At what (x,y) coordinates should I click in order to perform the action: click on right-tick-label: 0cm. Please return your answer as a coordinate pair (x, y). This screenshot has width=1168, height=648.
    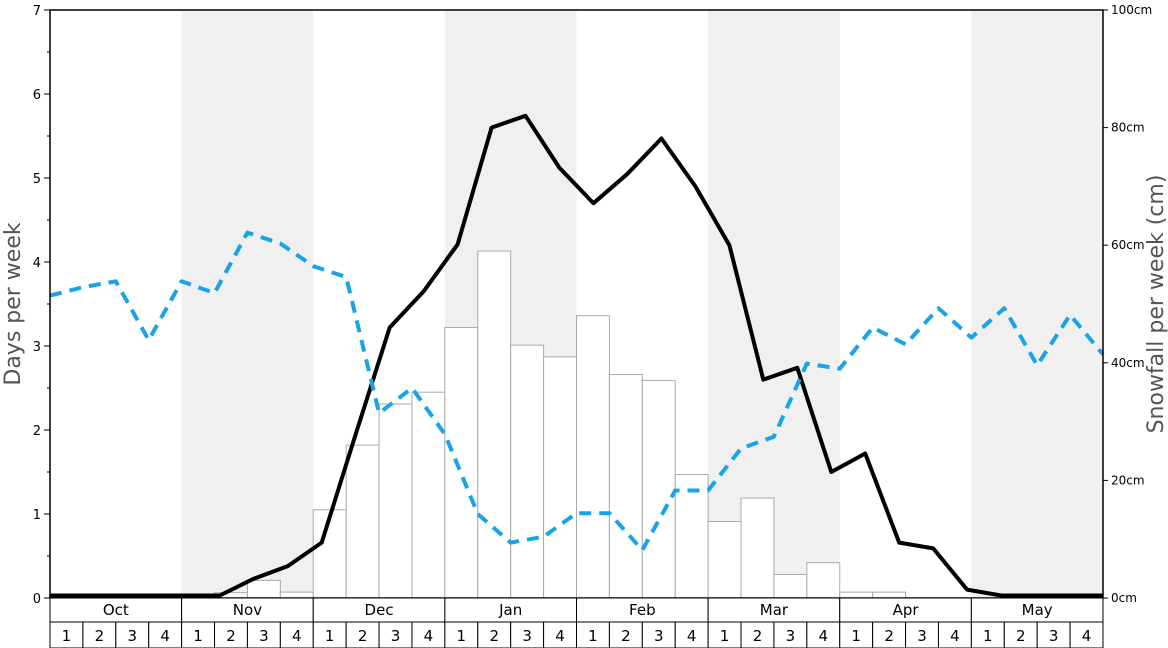
    Looking at the image, I should click on (1124, 598).